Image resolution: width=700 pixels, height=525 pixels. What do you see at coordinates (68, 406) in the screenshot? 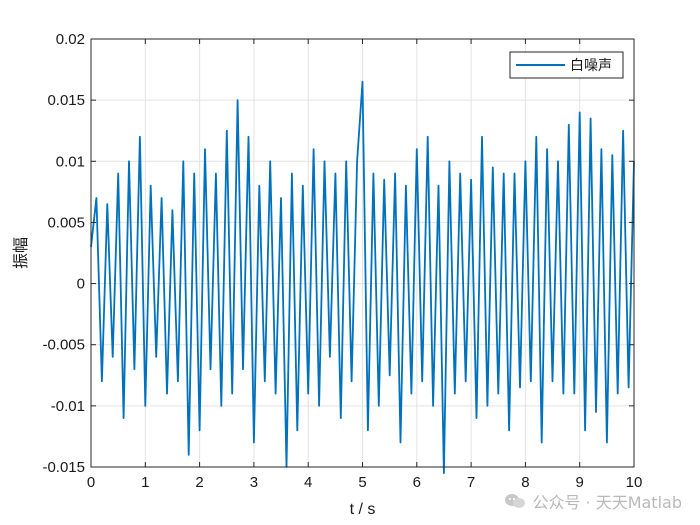
I see `y-tick-label: -0.01` at bounding box center [68, 406].